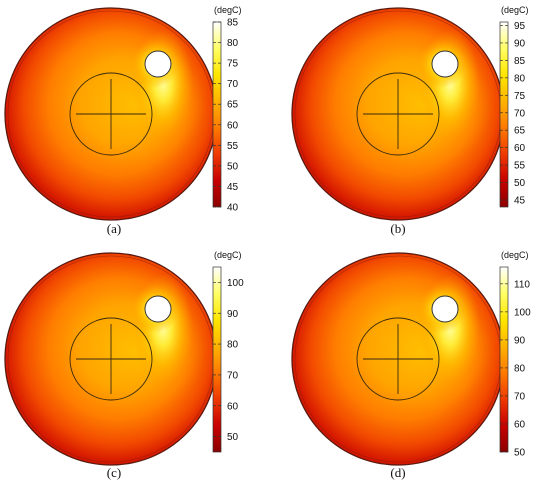 Image resolution: width=550 pixels, height=489 pixels. I want to click on colorbar-ticks: 100 90 80 70 60 50, so click(228, 360).